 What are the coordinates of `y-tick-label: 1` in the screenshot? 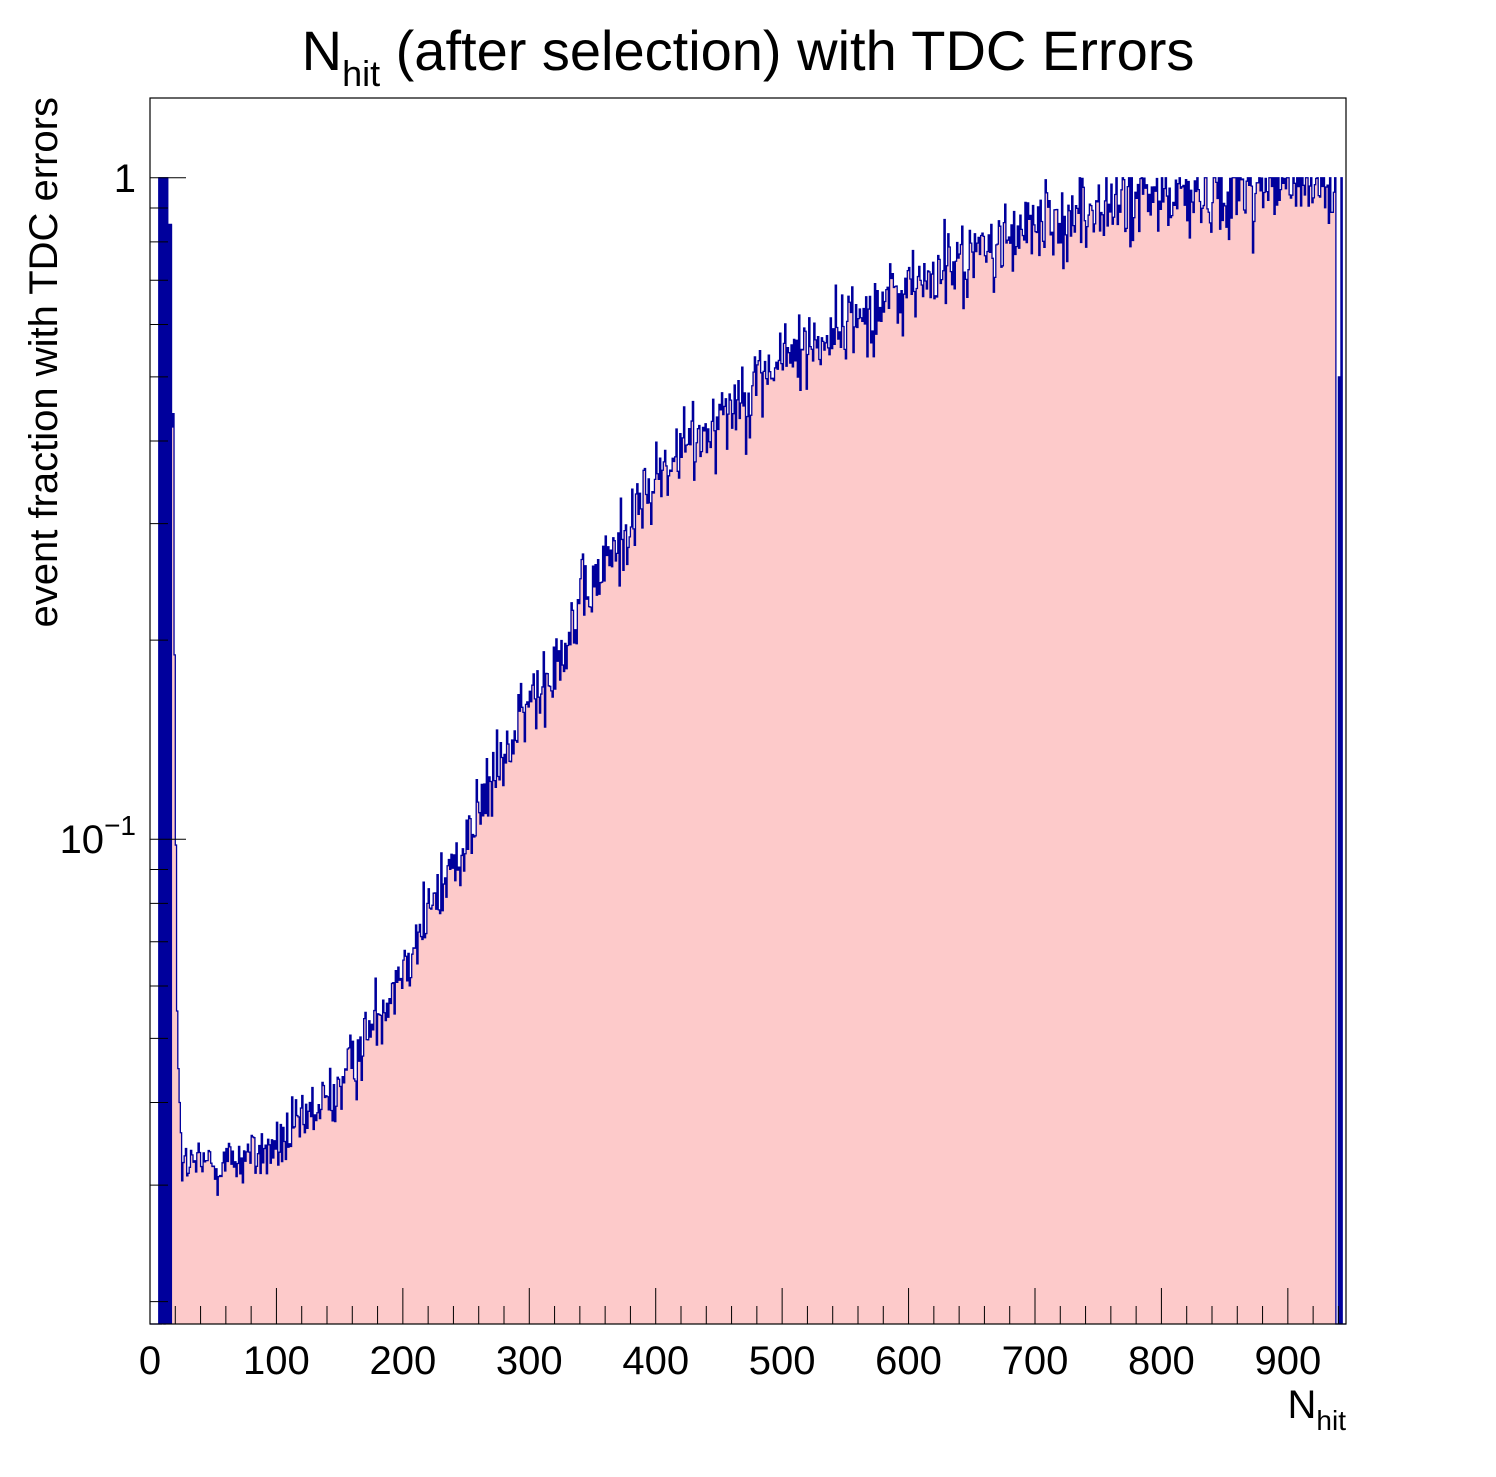 It's located at (125, 179).